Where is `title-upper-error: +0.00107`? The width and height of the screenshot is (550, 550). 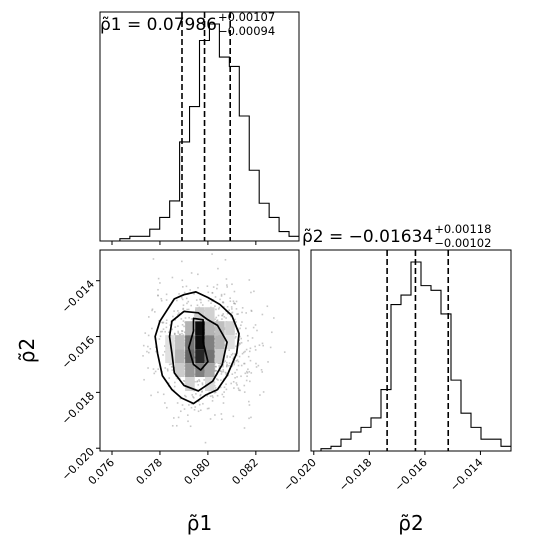
title-upper-error: +0.00107 is located at coordinates (246, 17).